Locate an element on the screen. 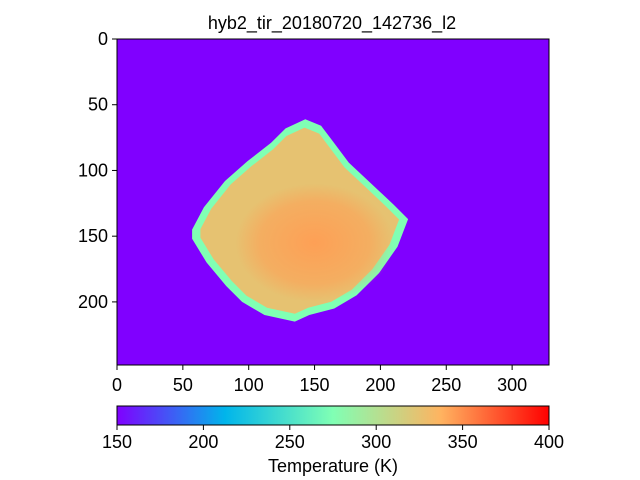 This screenshot has height=480, width=640. colorbar-tick-label: 250 is located at coordinates (290, 442).